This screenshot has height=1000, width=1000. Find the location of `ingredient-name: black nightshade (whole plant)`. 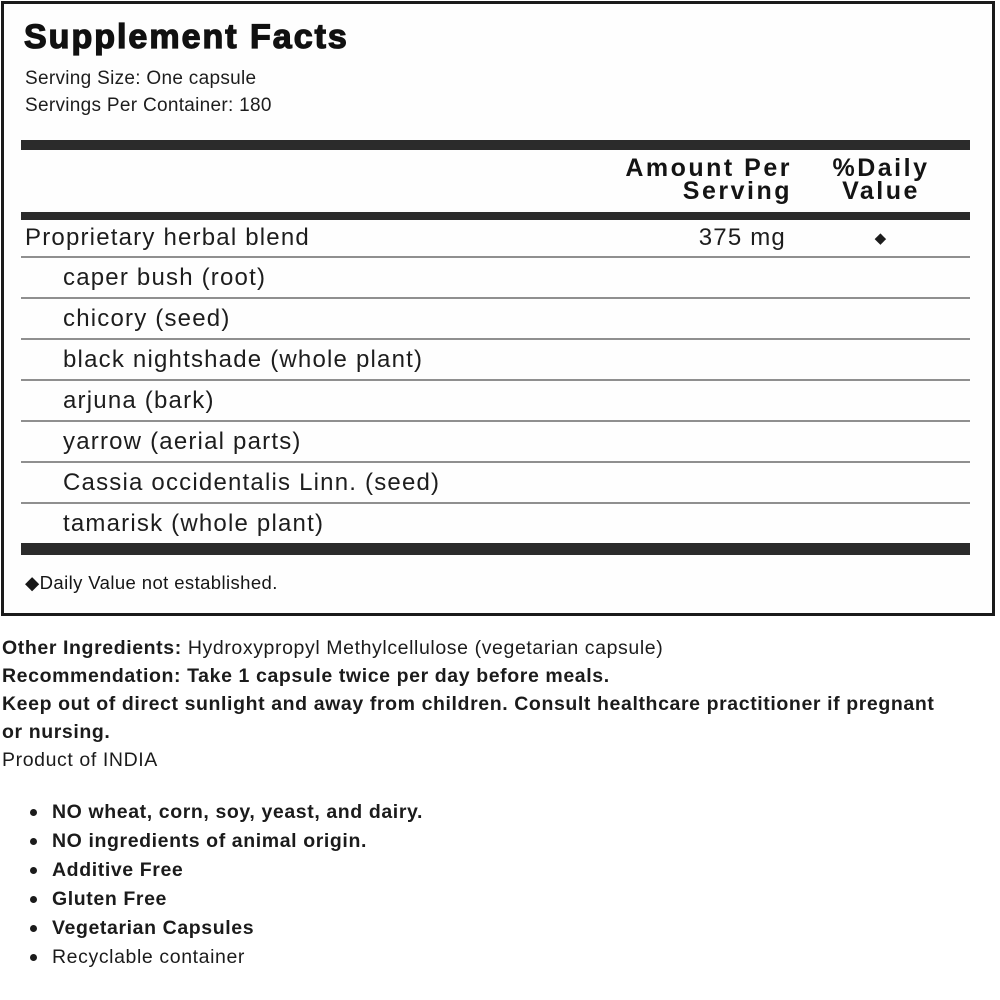

ingredient-name: black nightshade (whole plant) is located at coordinates (243, 359).